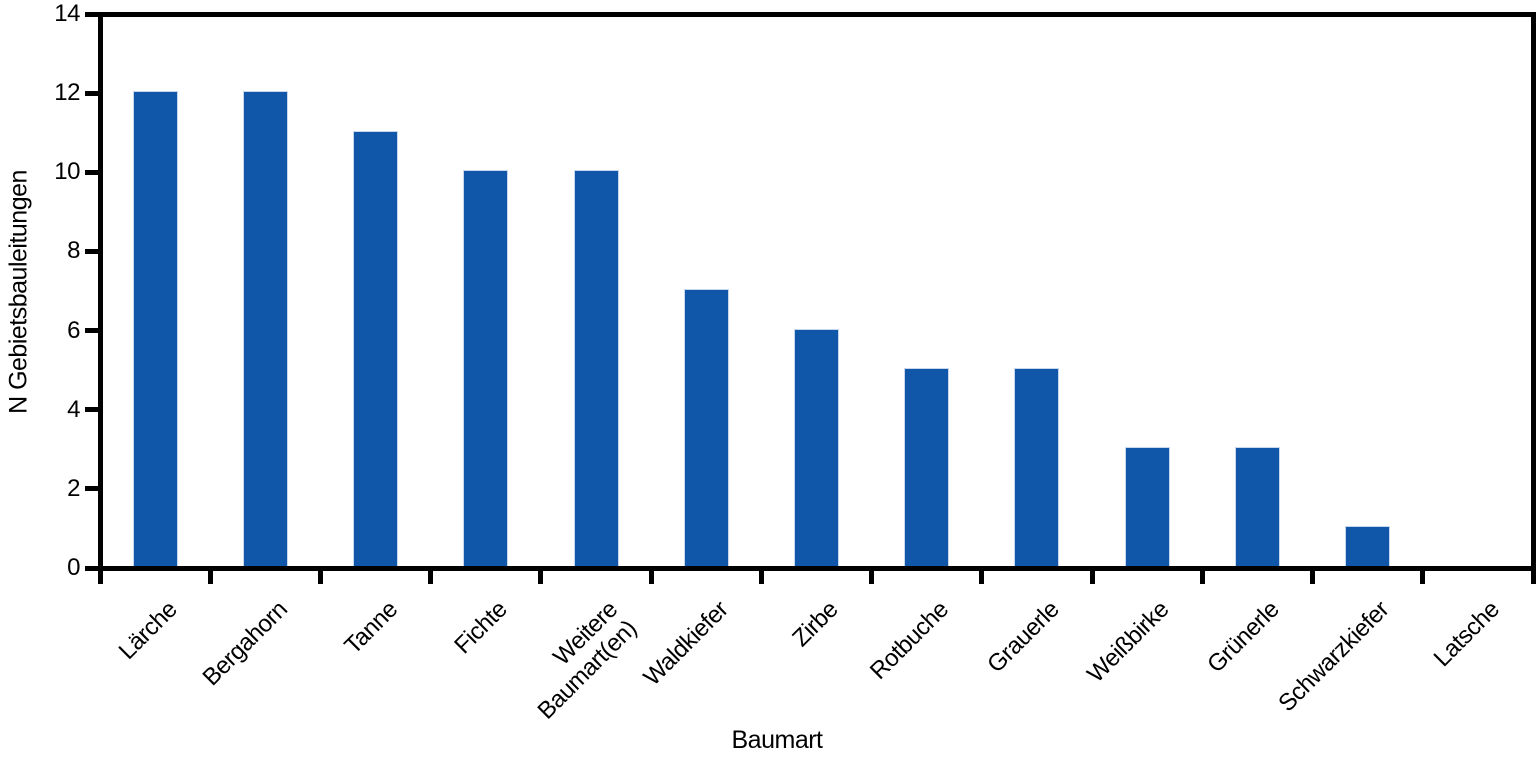 Image resolution: width=1538 pixels, height=760 pixels. I want to click on x-category-label: Weißbirke, so click(1128, 642).